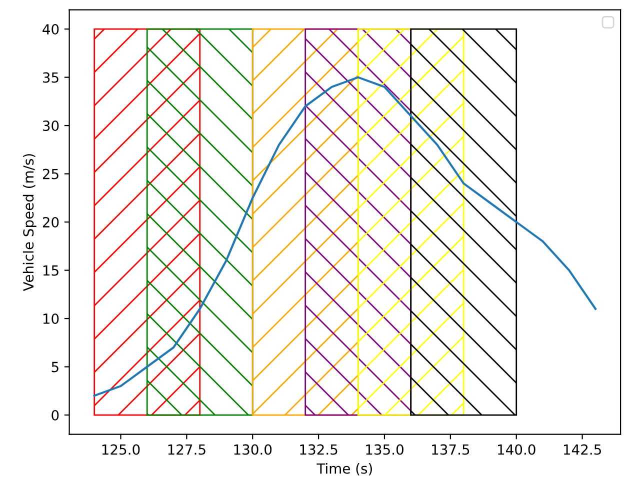 This screenshot has height=488, width=630. I want to click on y-tick-label: 25, so click(50, 174).